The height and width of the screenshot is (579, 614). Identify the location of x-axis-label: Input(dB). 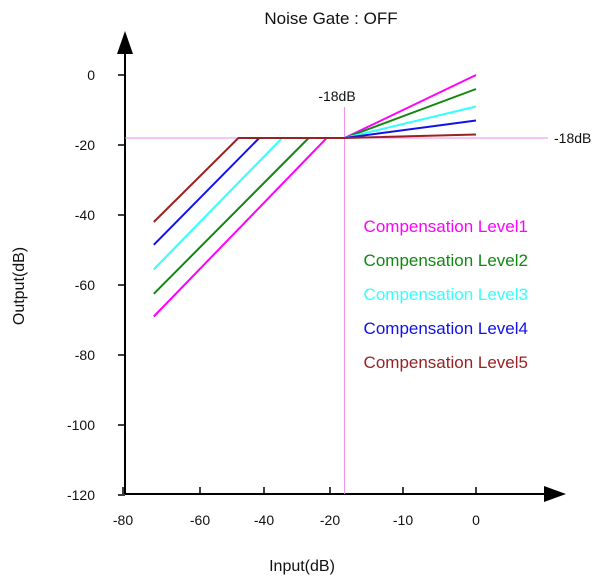
(302, 566).